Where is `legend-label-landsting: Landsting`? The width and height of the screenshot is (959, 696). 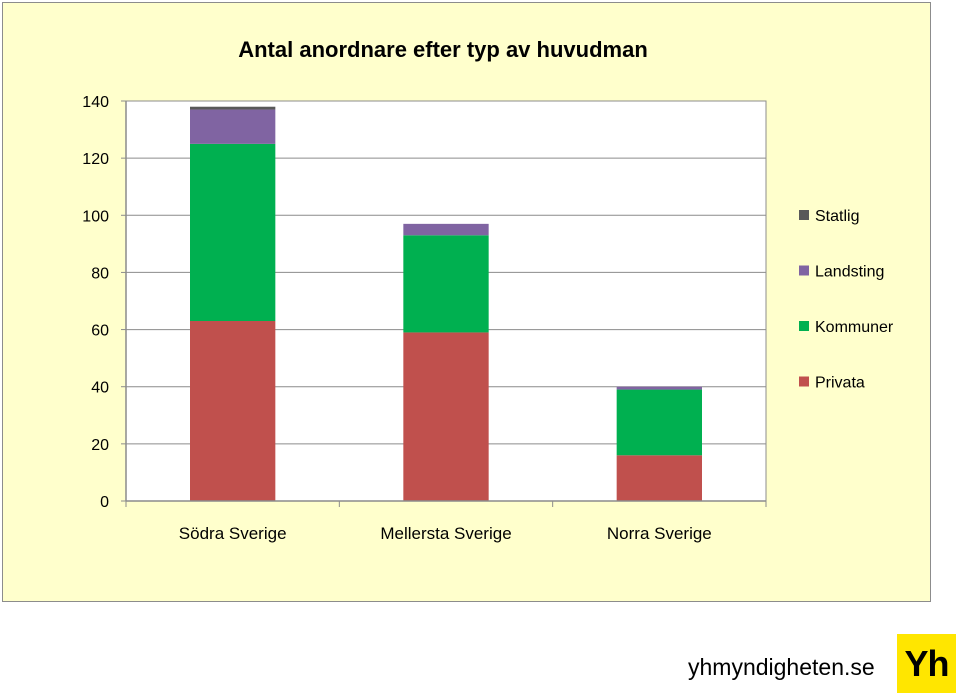 legend-label-landsting: Landsting is located at coordinates (849, 272).